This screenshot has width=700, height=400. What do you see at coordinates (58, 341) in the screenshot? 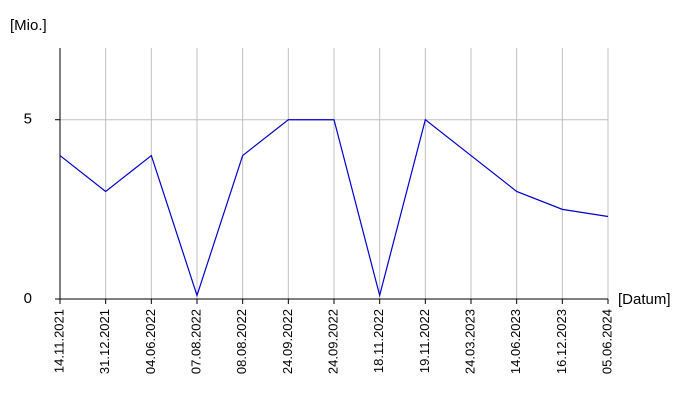
I see `x-tick-label: 14.11.2021` at bounding box center [58, 341].